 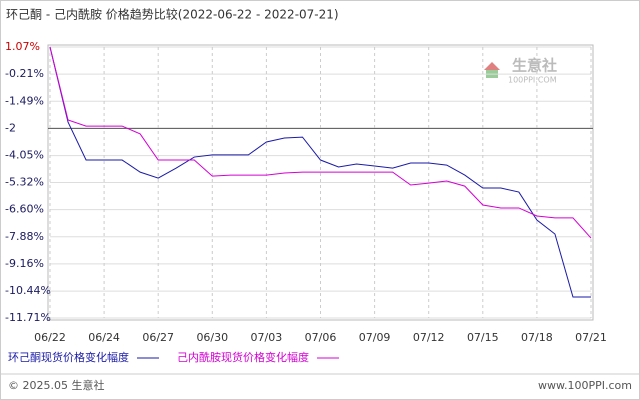 I want to click on x-tick-label: 07/12, so click(x=429, y=337).